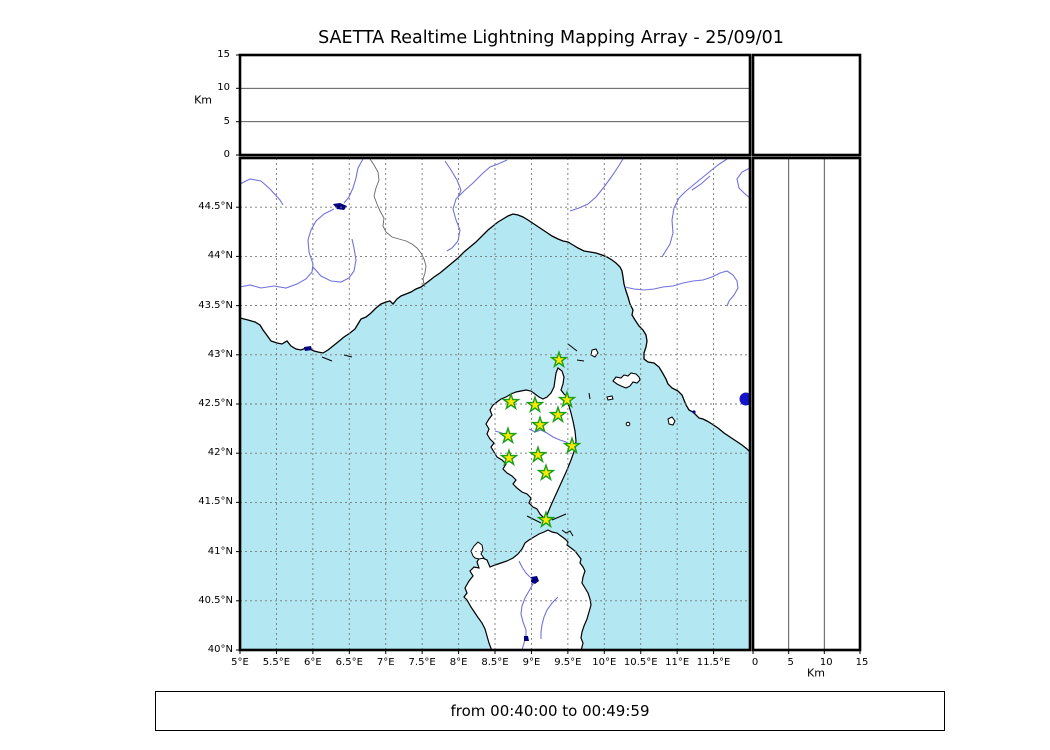 The image size is (1050, 750). I want to click on time-range-box: from 00:40:00 to 00:49:59, so click(550, 711).